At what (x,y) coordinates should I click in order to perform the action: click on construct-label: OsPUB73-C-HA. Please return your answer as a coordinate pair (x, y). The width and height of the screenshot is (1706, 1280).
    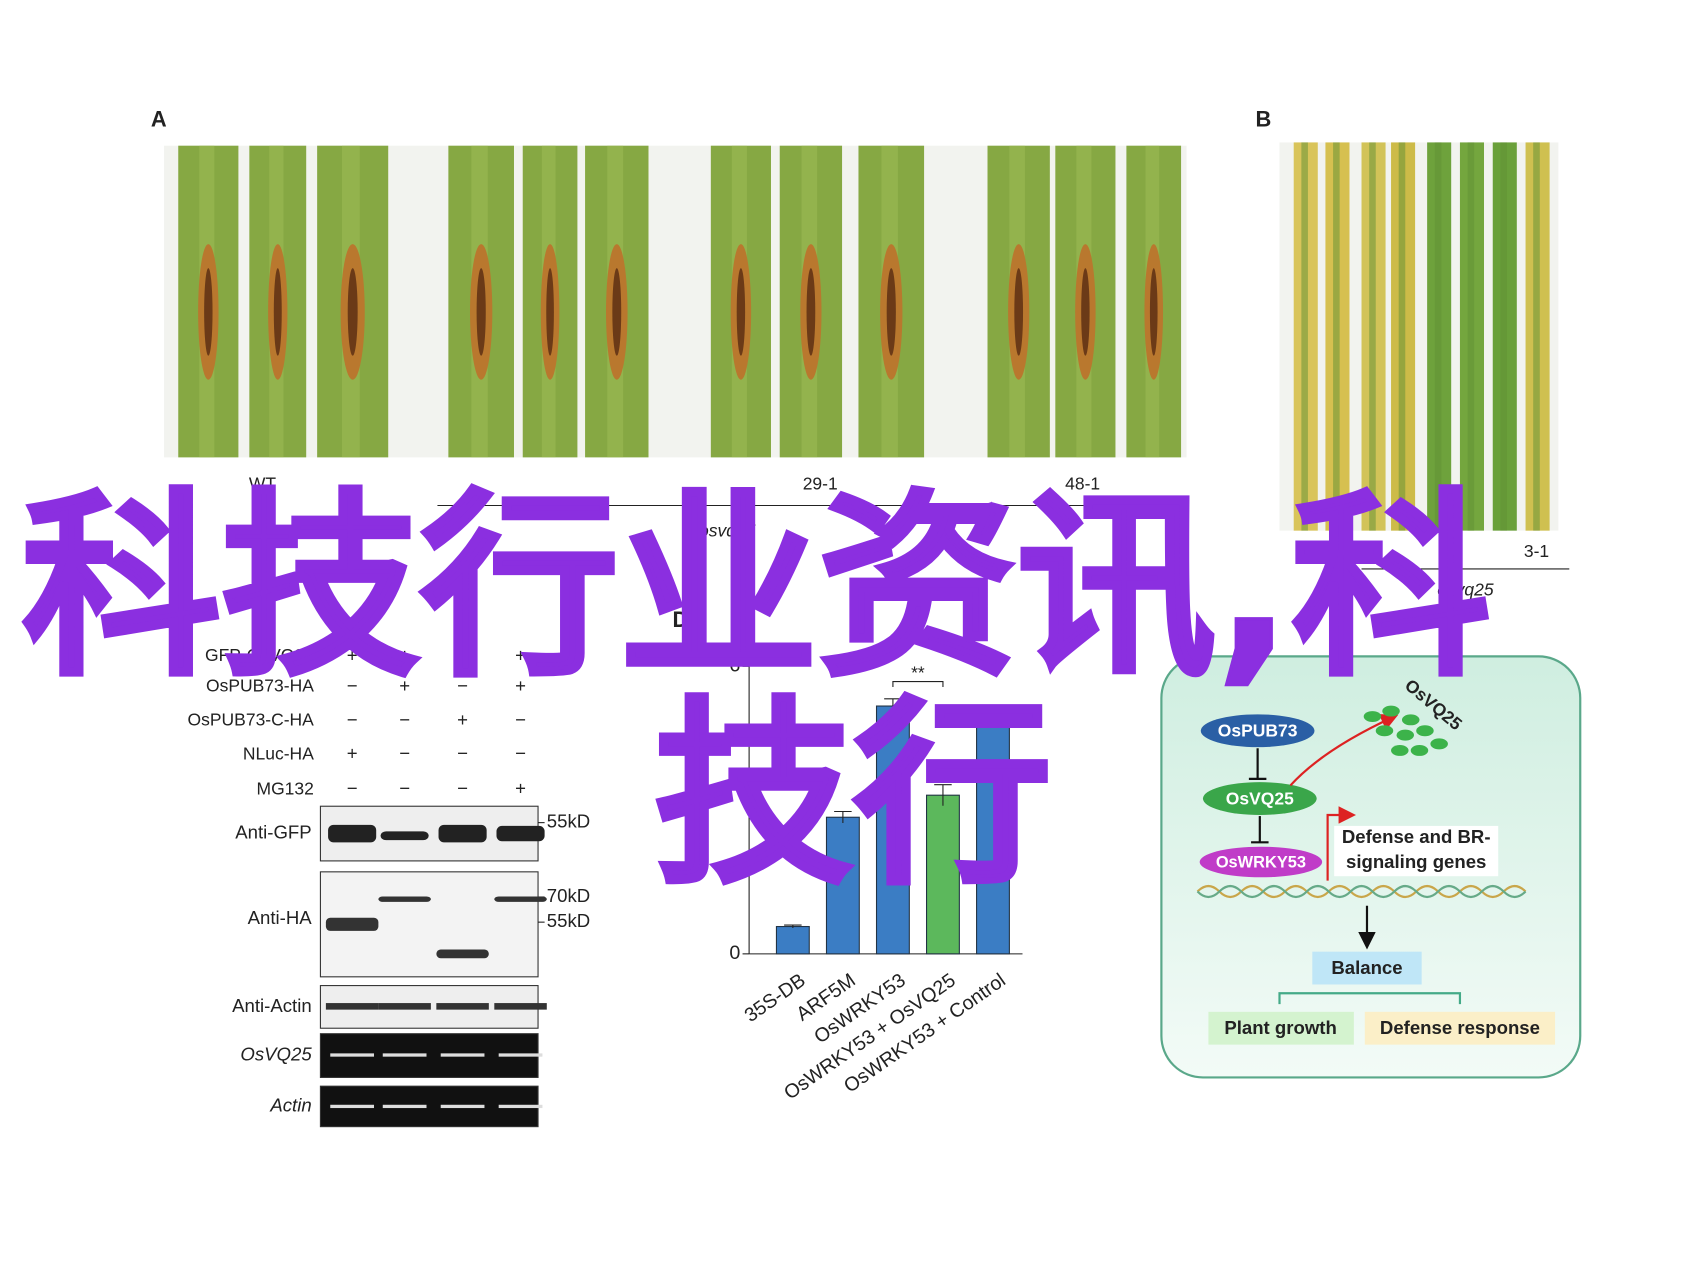
    Looking at the image, I should click on (251, 720).